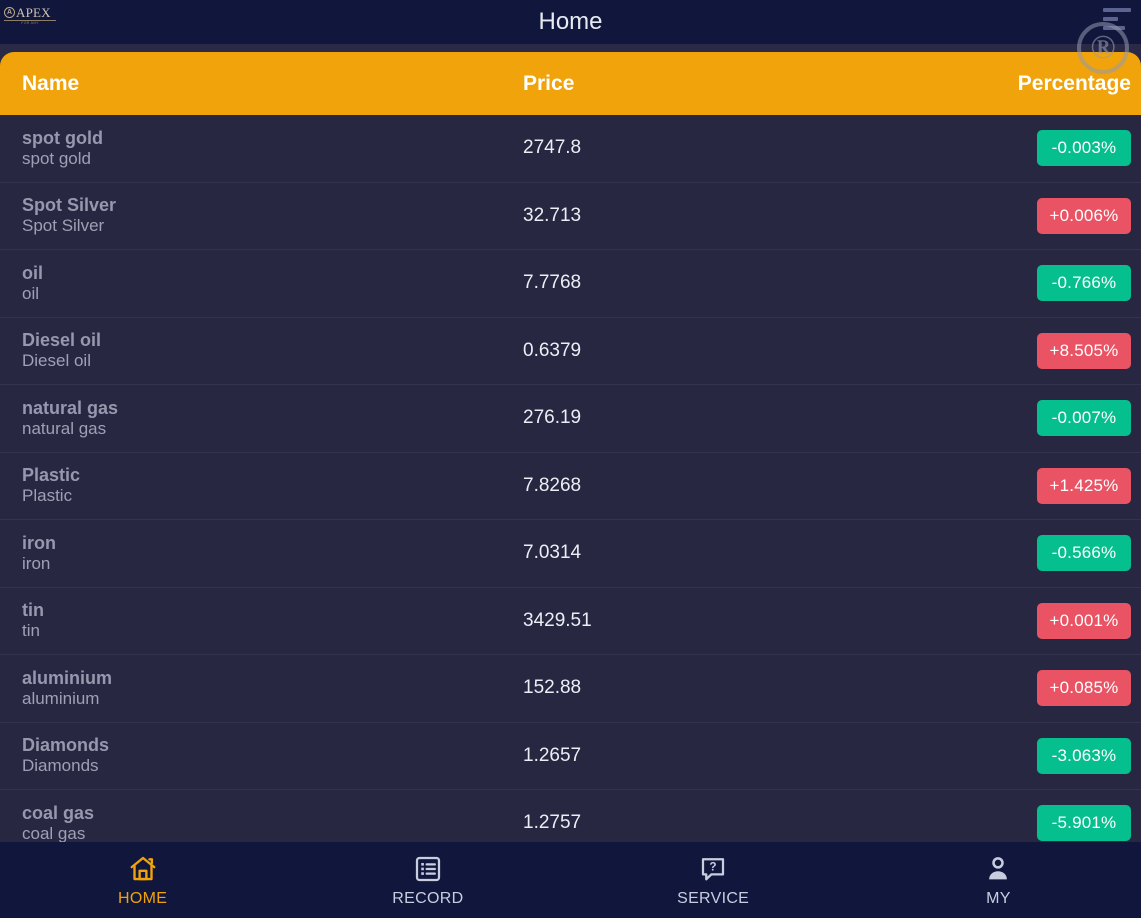 The width and height of the screenshot is (1141, 918). I want to click on instrument-subtitle: aluminium, so click(61, 698).